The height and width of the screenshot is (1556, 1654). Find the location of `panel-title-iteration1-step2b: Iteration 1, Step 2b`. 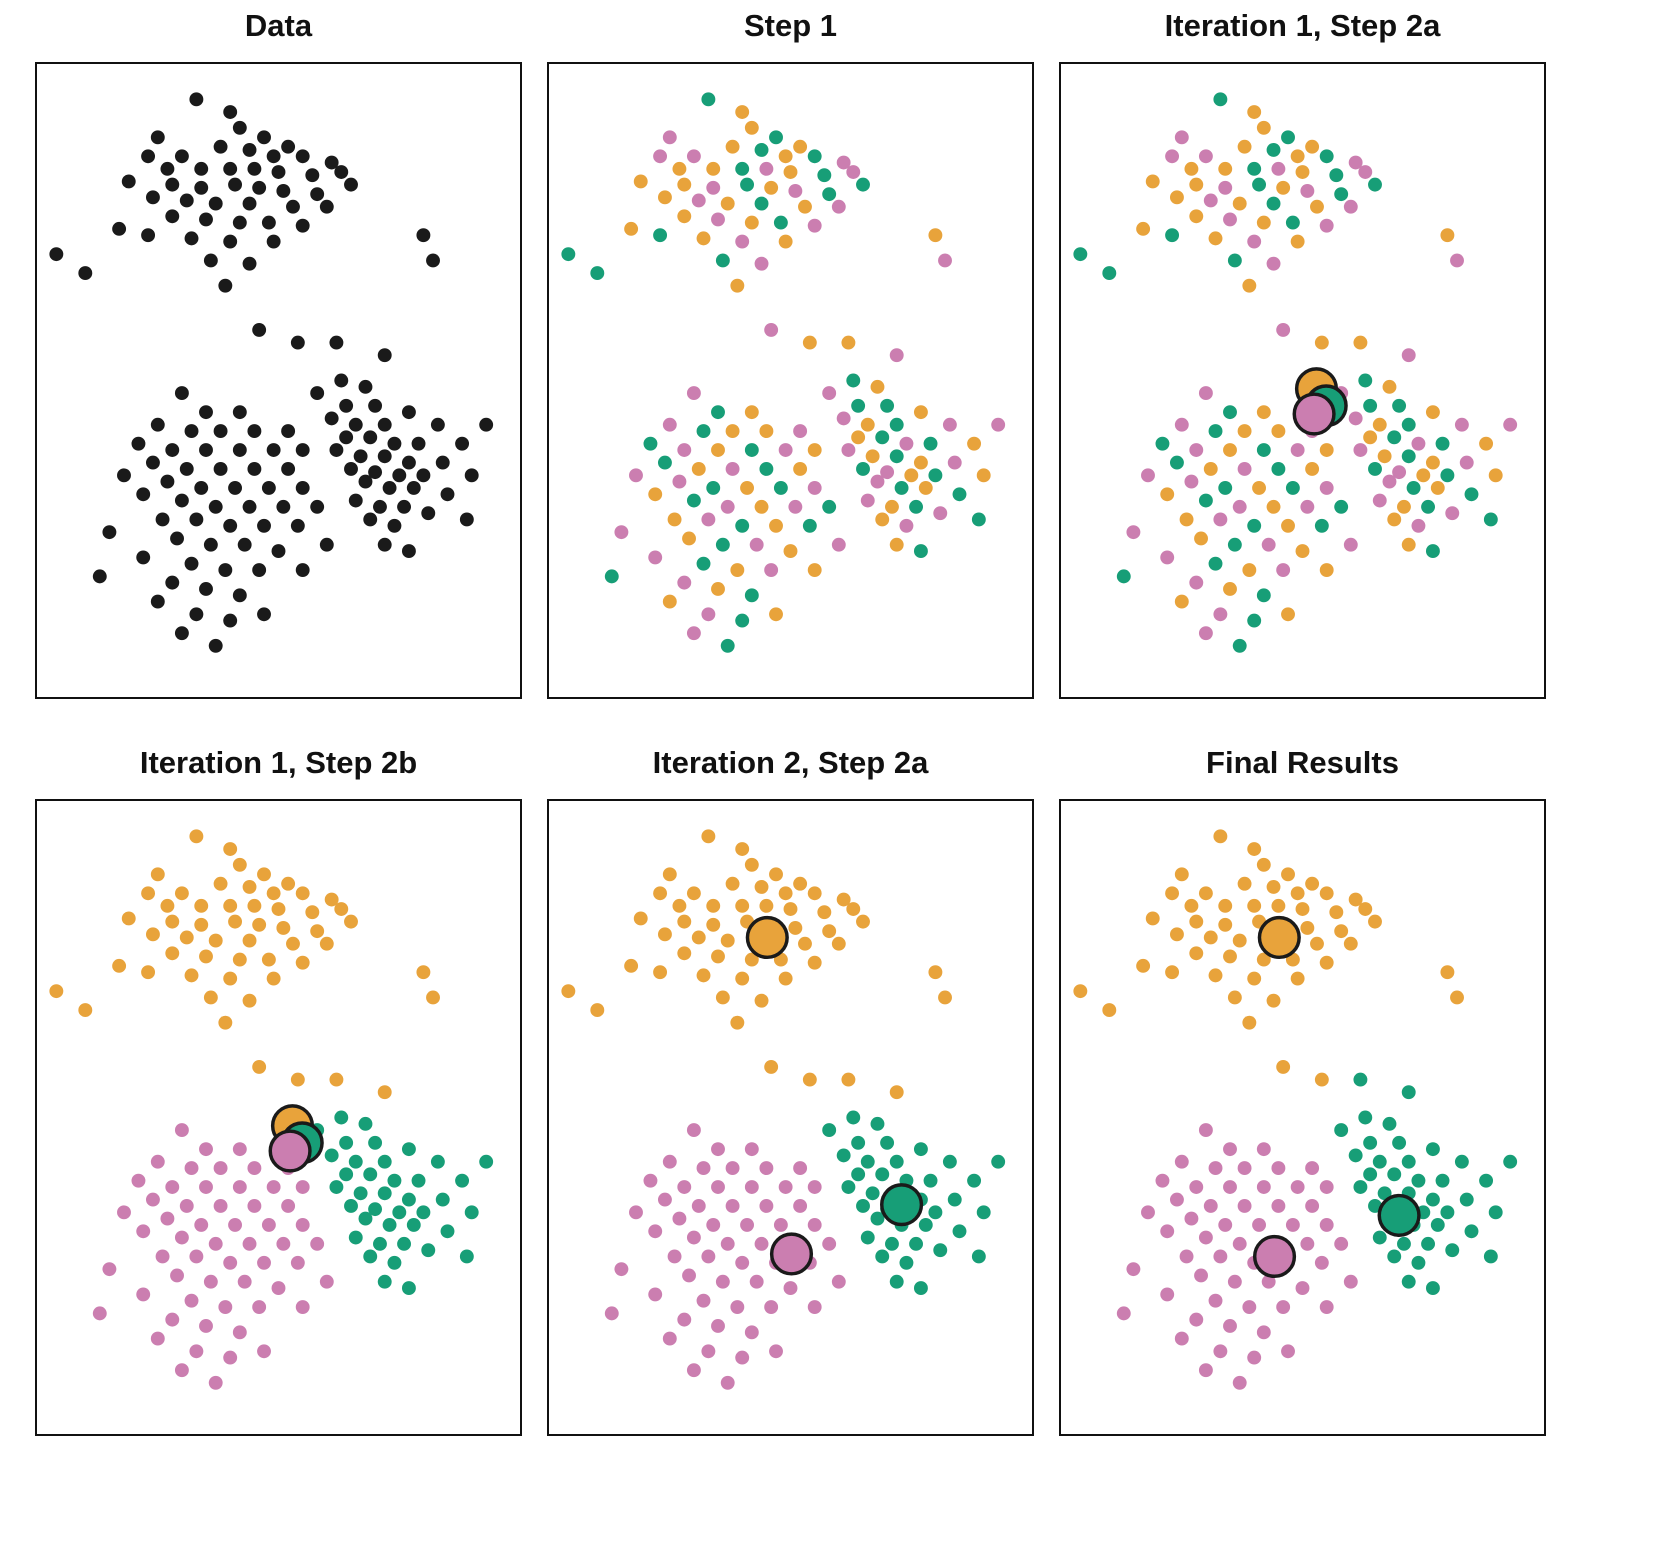

panel-title-iteration1-step2b: Iteration 1, Step 2b is located at coordinates (278, 762).